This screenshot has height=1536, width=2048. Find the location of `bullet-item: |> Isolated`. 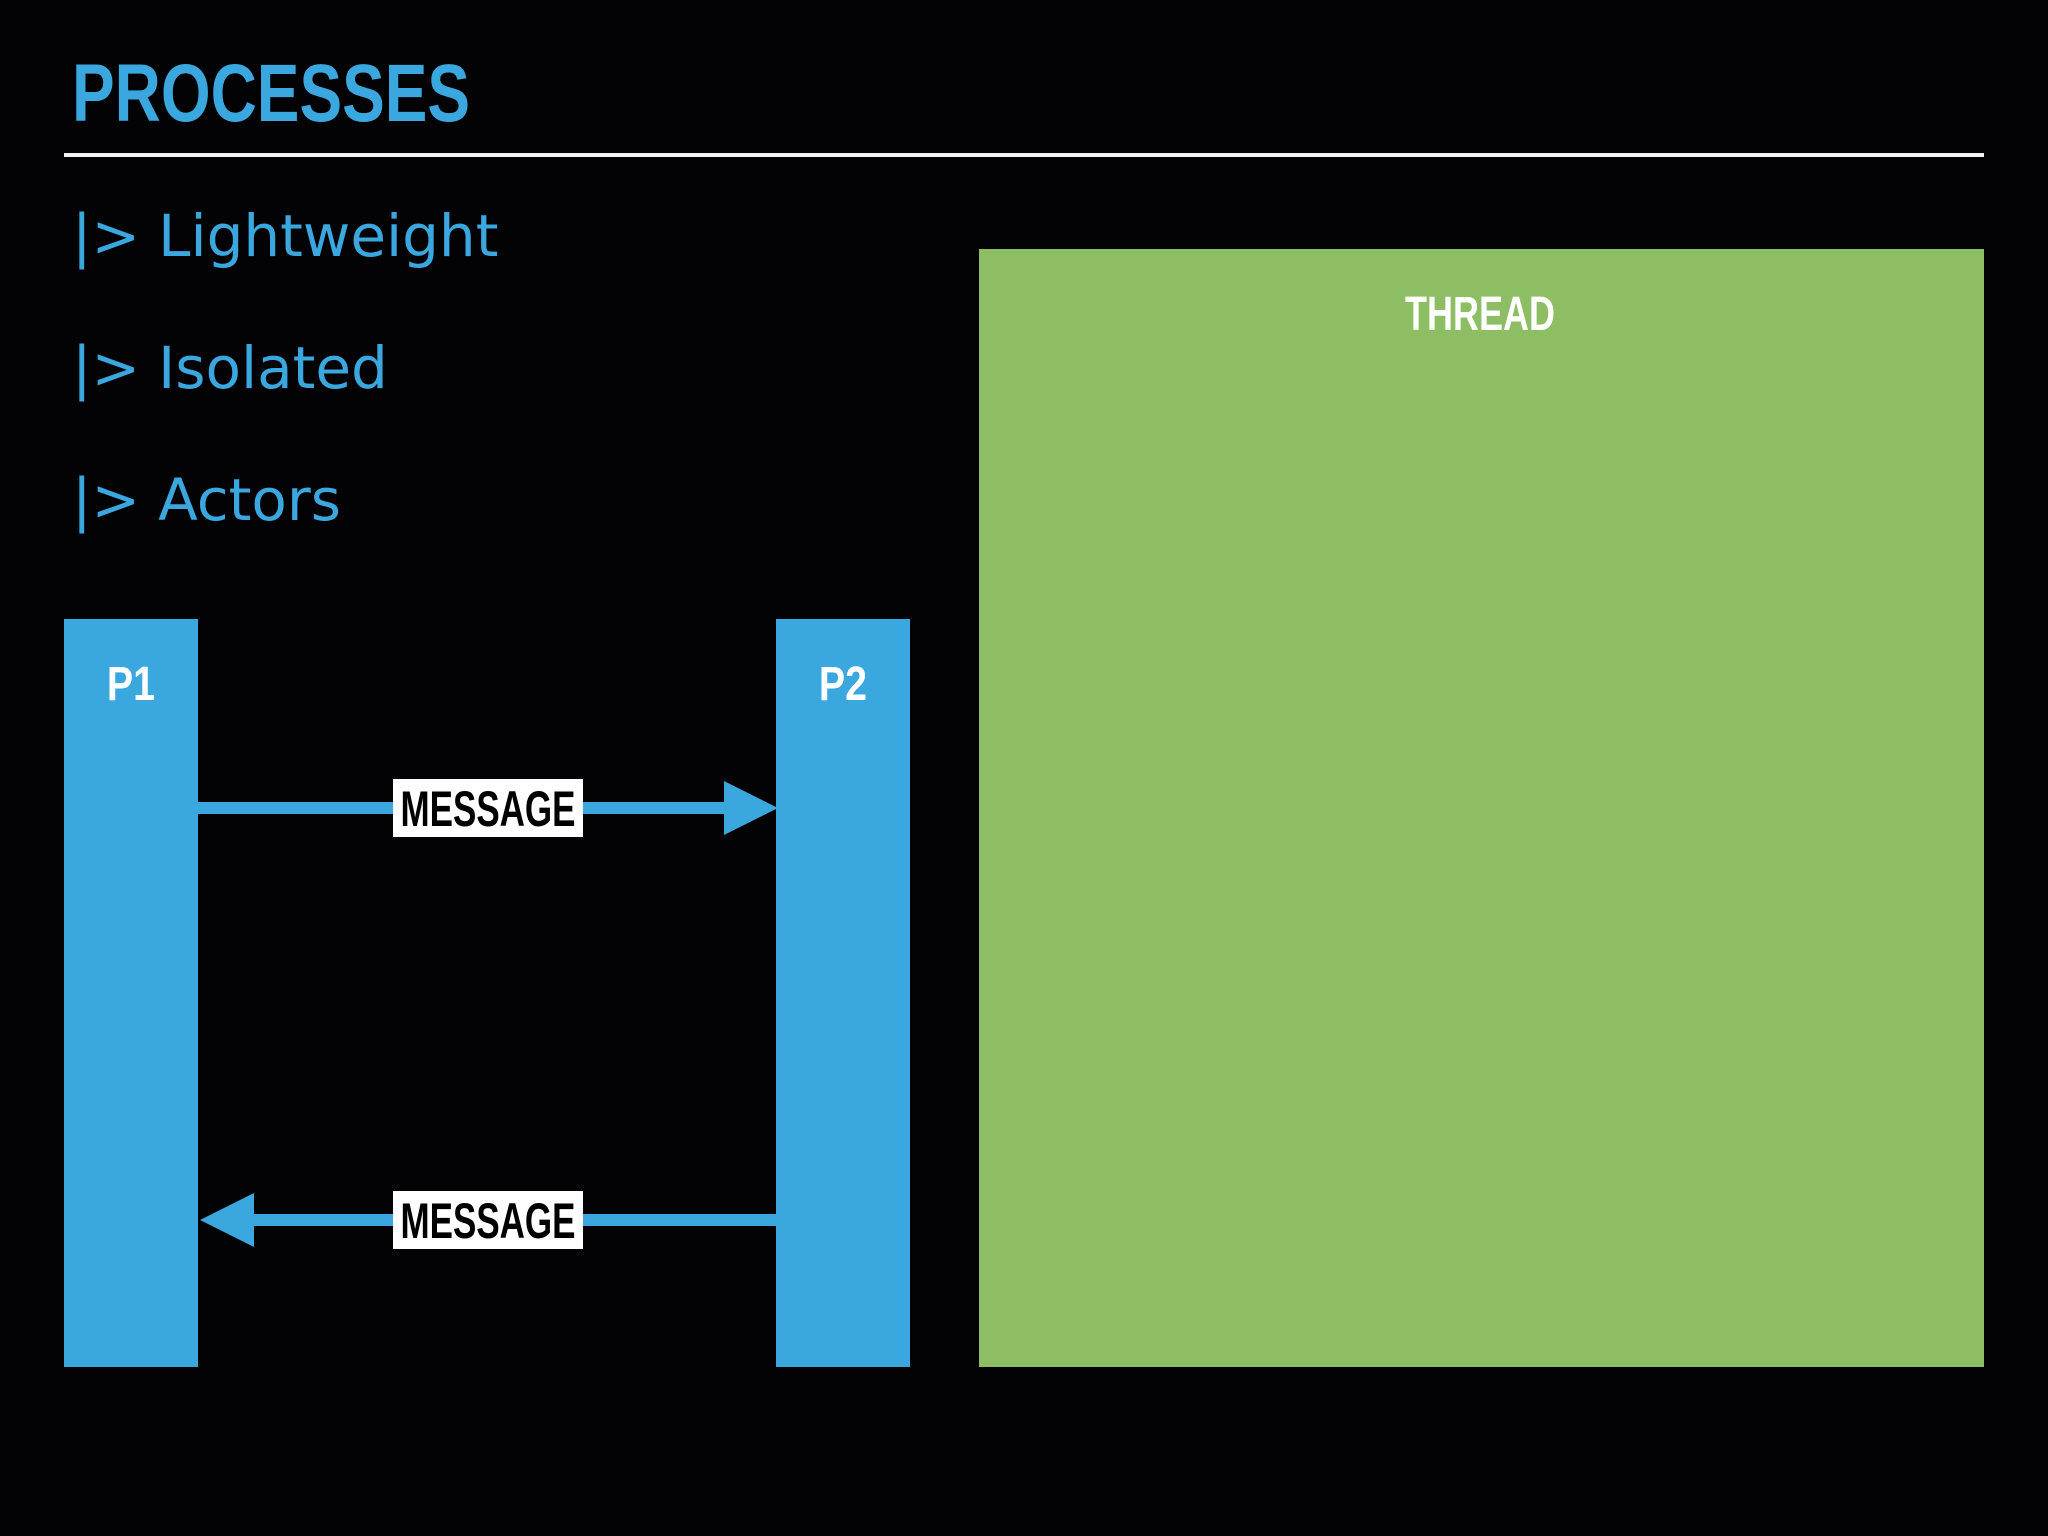

bullet-item: |> Isolated is located at coordinates (230, 368).